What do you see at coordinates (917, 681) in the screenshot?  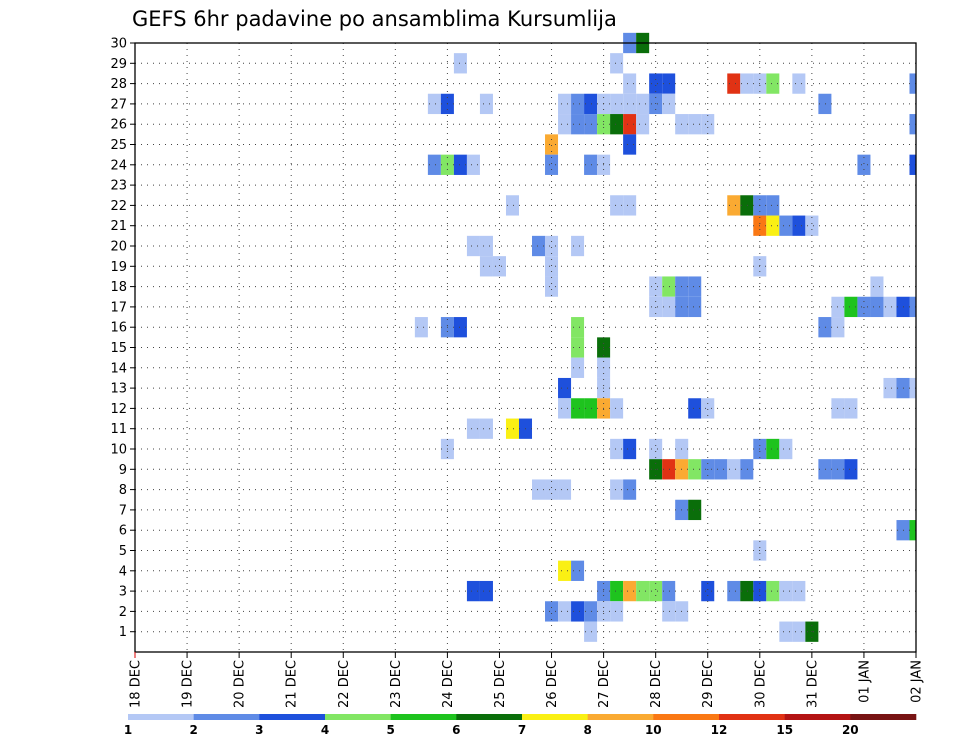 I see `x-tick-label: 02 JAN` at bounding box center [917, 681].